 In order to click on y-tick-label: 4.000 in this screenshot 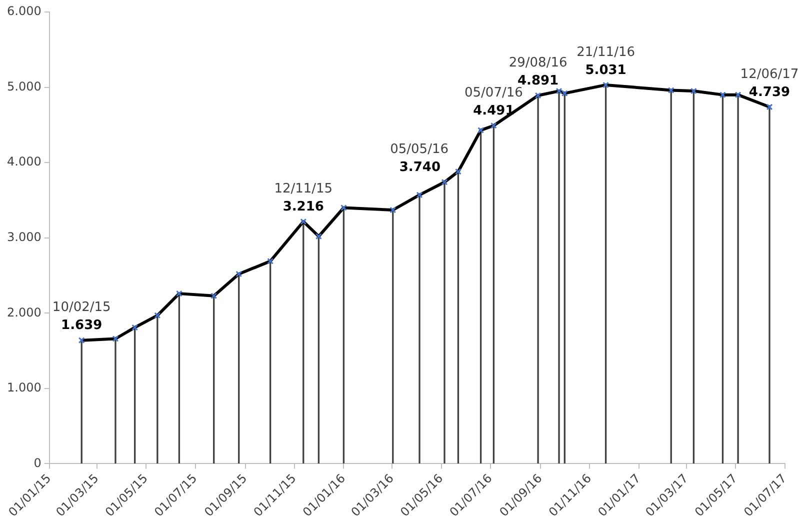, I will do `click(24, 161)`.